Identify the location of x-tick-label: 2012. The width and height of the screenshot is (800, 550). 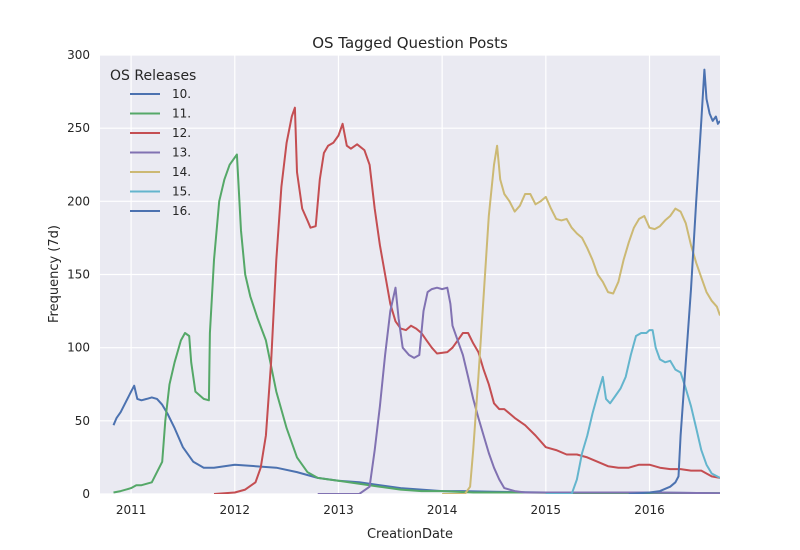
(235, 510).